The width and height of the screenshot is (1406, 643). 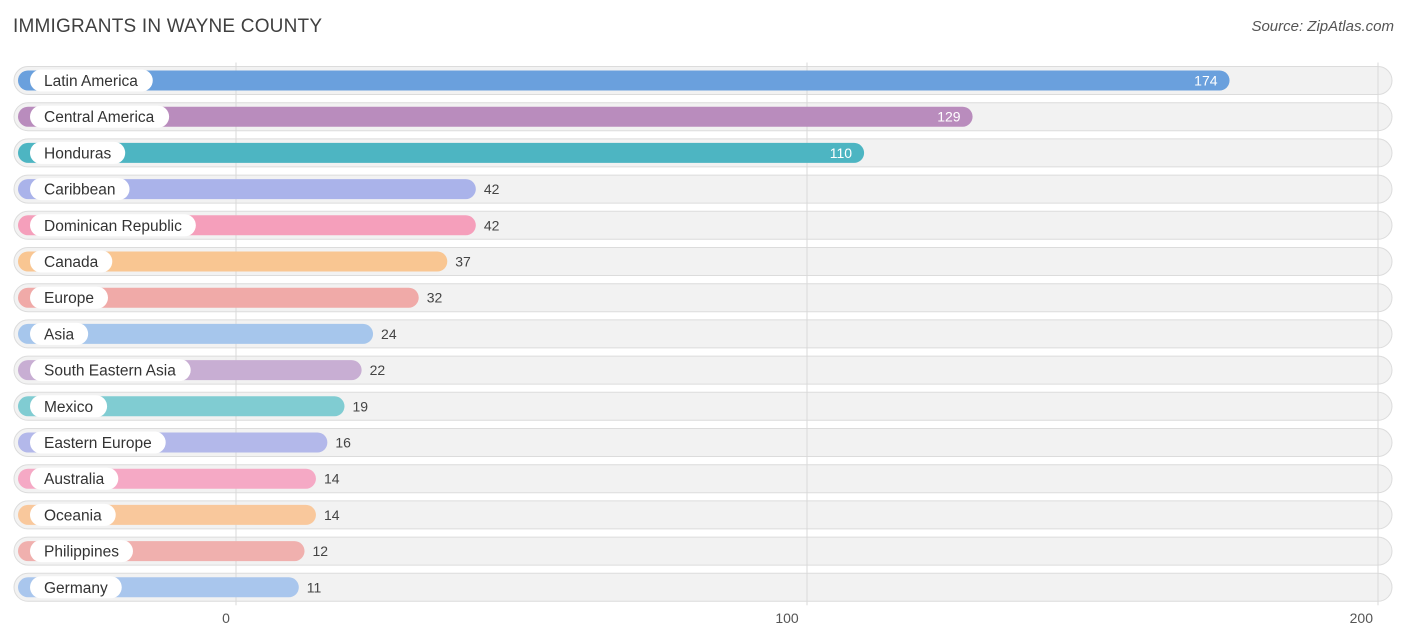 What do you see at coordinates (463, 262) in the screenshot?
I see `value-label: 37` at bounding box center [463, 262].